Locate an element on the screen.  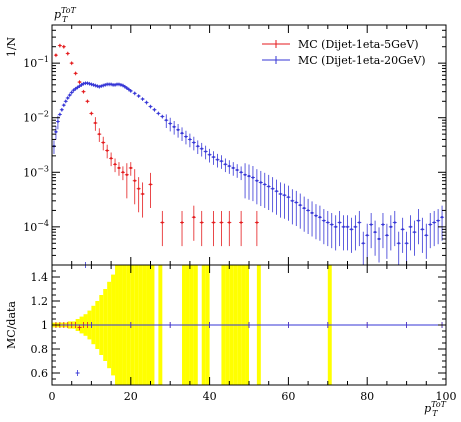
x-tick-label: 40 is located at coordinates (210, 396).